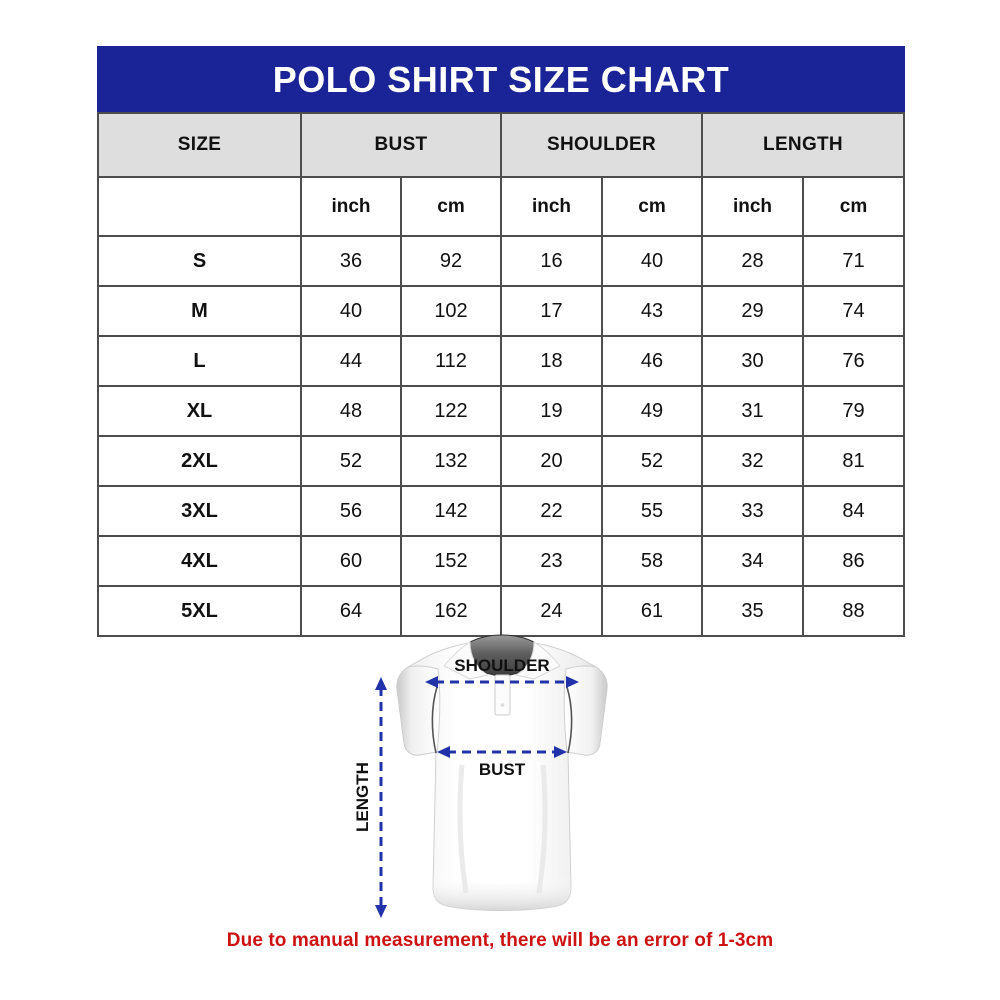 Image resolution: width=1000 pixels, height=1000 pixels. I want to click on chart-title-cell: POLO SHIRT SIZE CHART, so click(501, 80).